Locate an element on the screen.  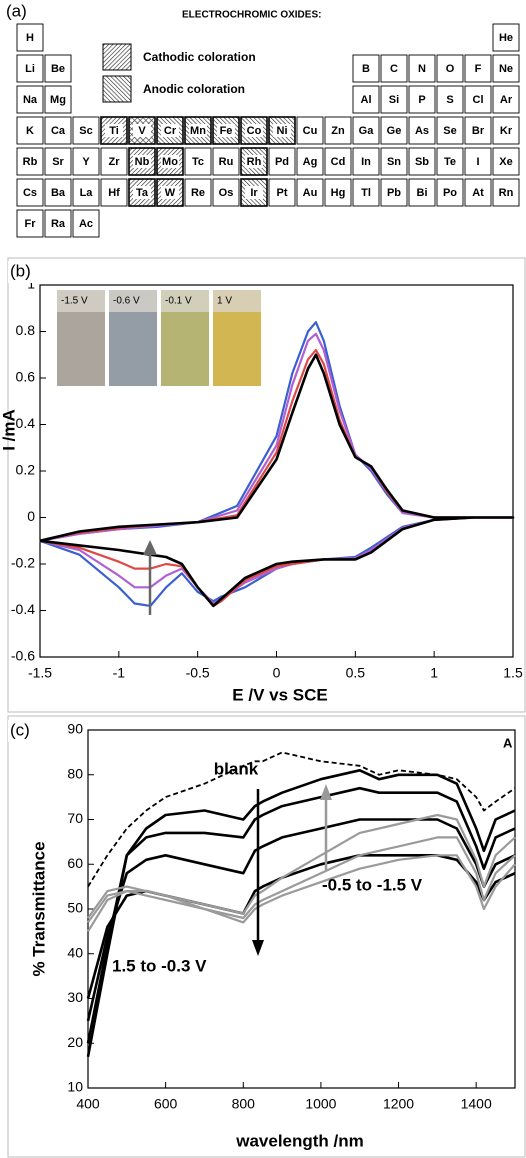
panel-label: (b) is located at coordinates (20, 270).